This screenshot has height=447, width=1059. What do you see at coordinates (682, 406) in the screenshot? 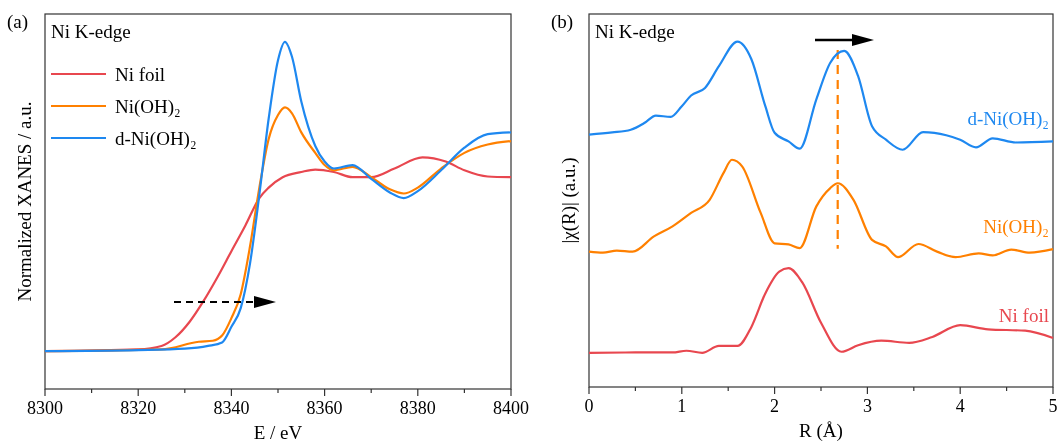
I see `x-tick-label: 1` at bounding box center [682, 406].